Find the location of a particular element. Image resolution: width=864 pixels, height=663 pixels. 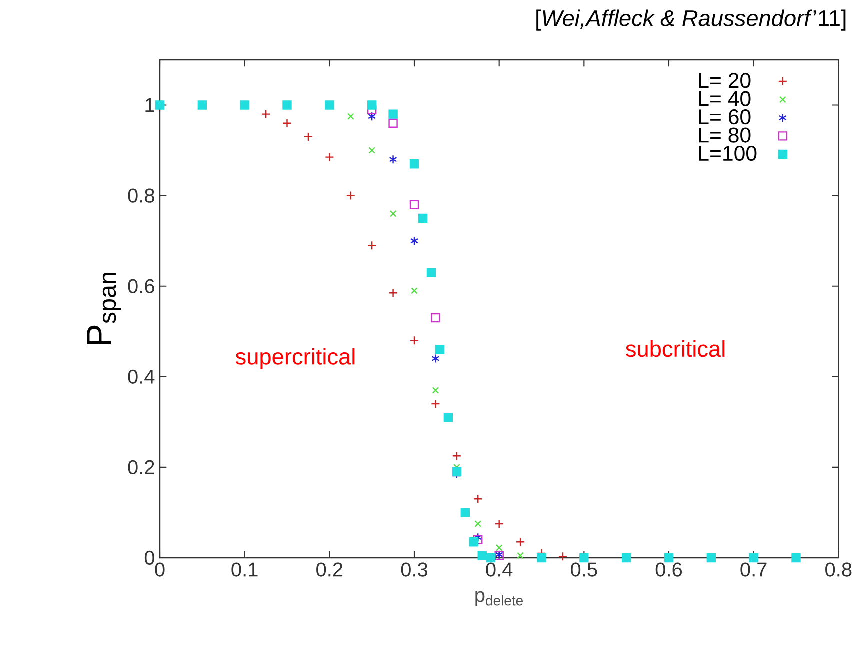

y-tick-label: 0 is located at coordinates (149, 558).